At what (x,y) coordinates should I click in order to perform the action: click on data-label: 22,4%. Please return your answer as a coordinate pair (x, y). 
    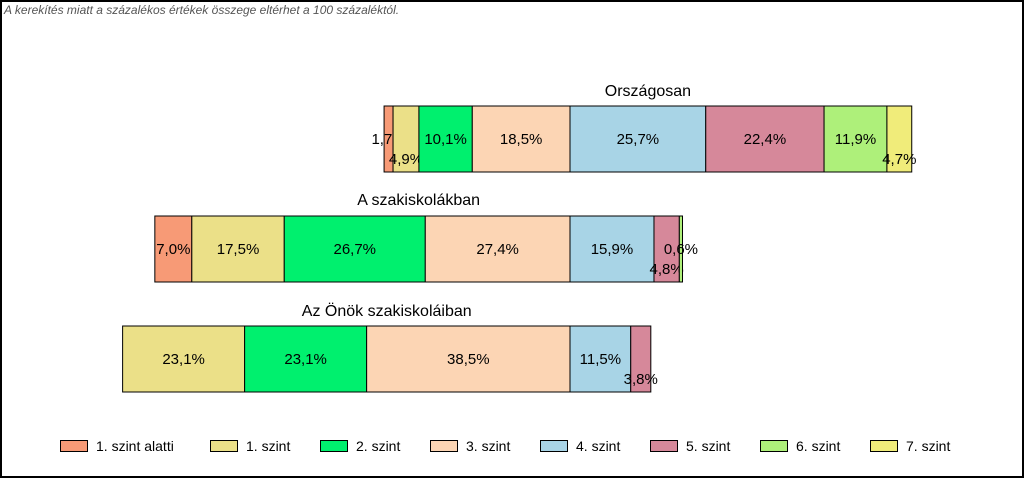
    Looking at the image, I should click on (765, 139).